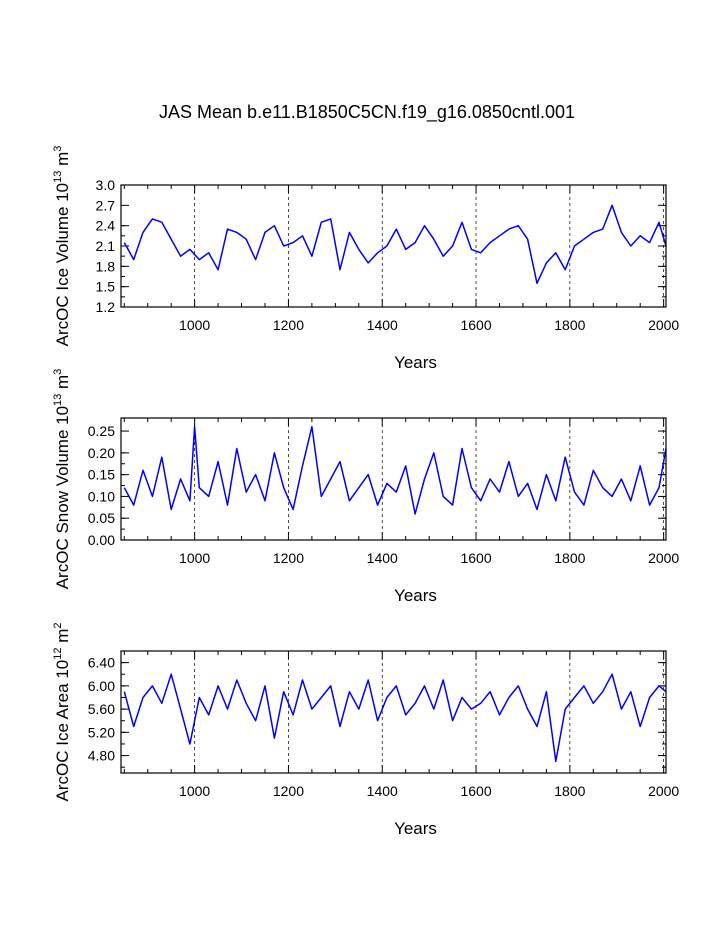  I want to click on y-tick-label: 0.15, so click(101, 475).